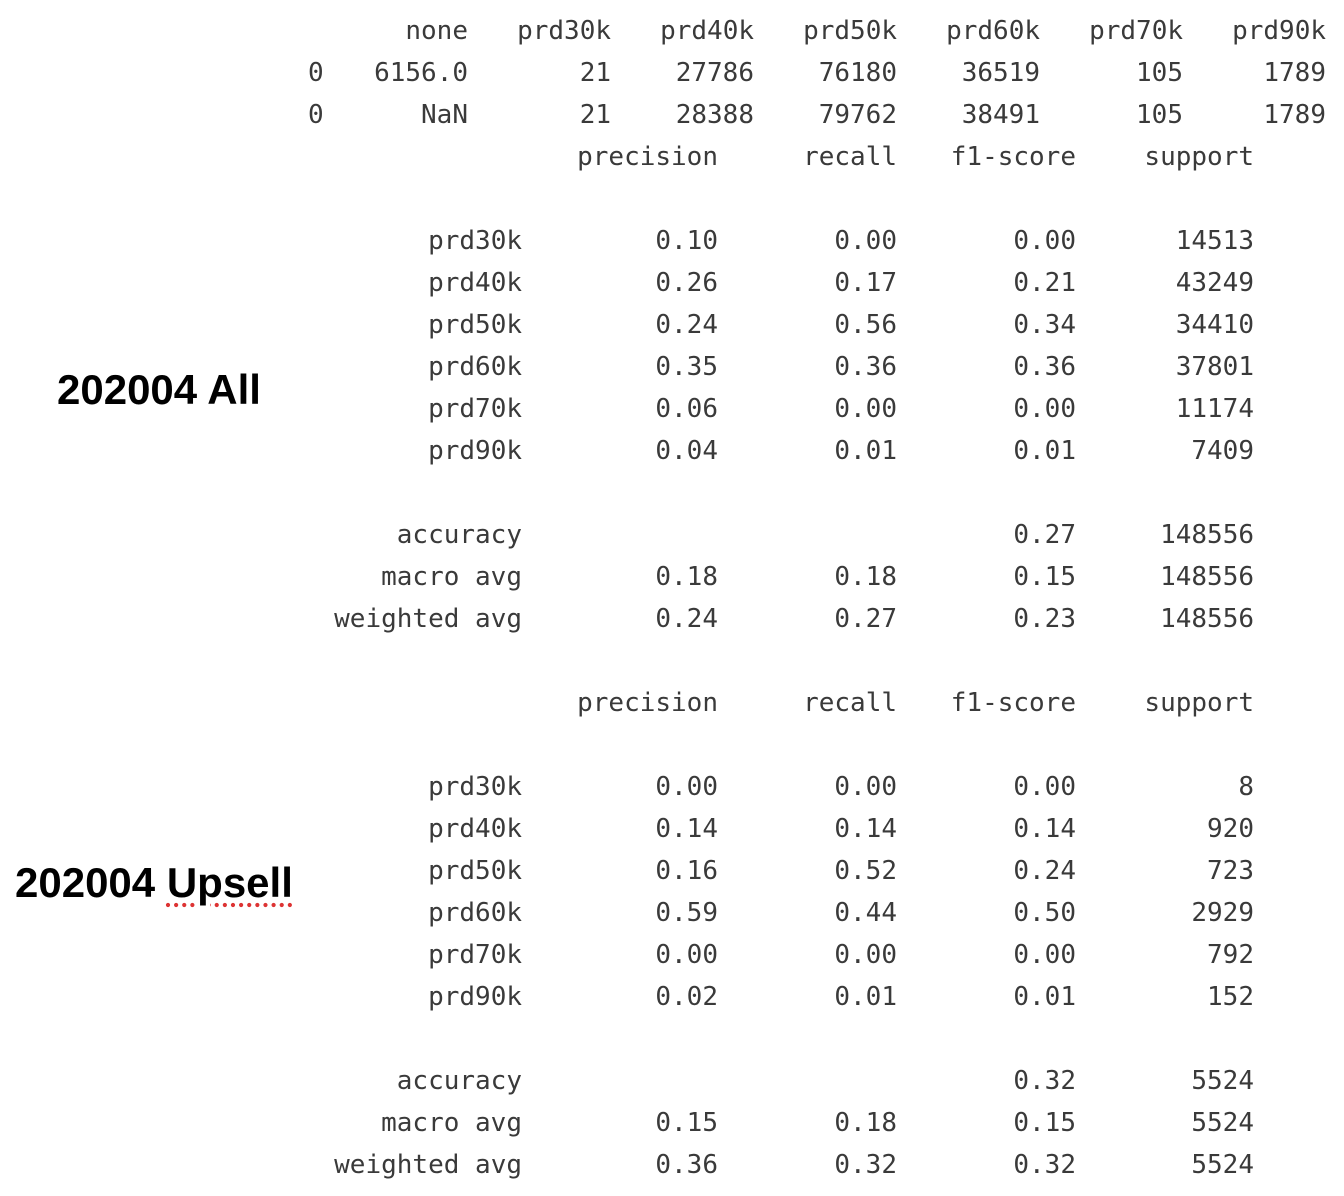  I want to click on summary-header-prd50k: prd50k, so click(850, 31).